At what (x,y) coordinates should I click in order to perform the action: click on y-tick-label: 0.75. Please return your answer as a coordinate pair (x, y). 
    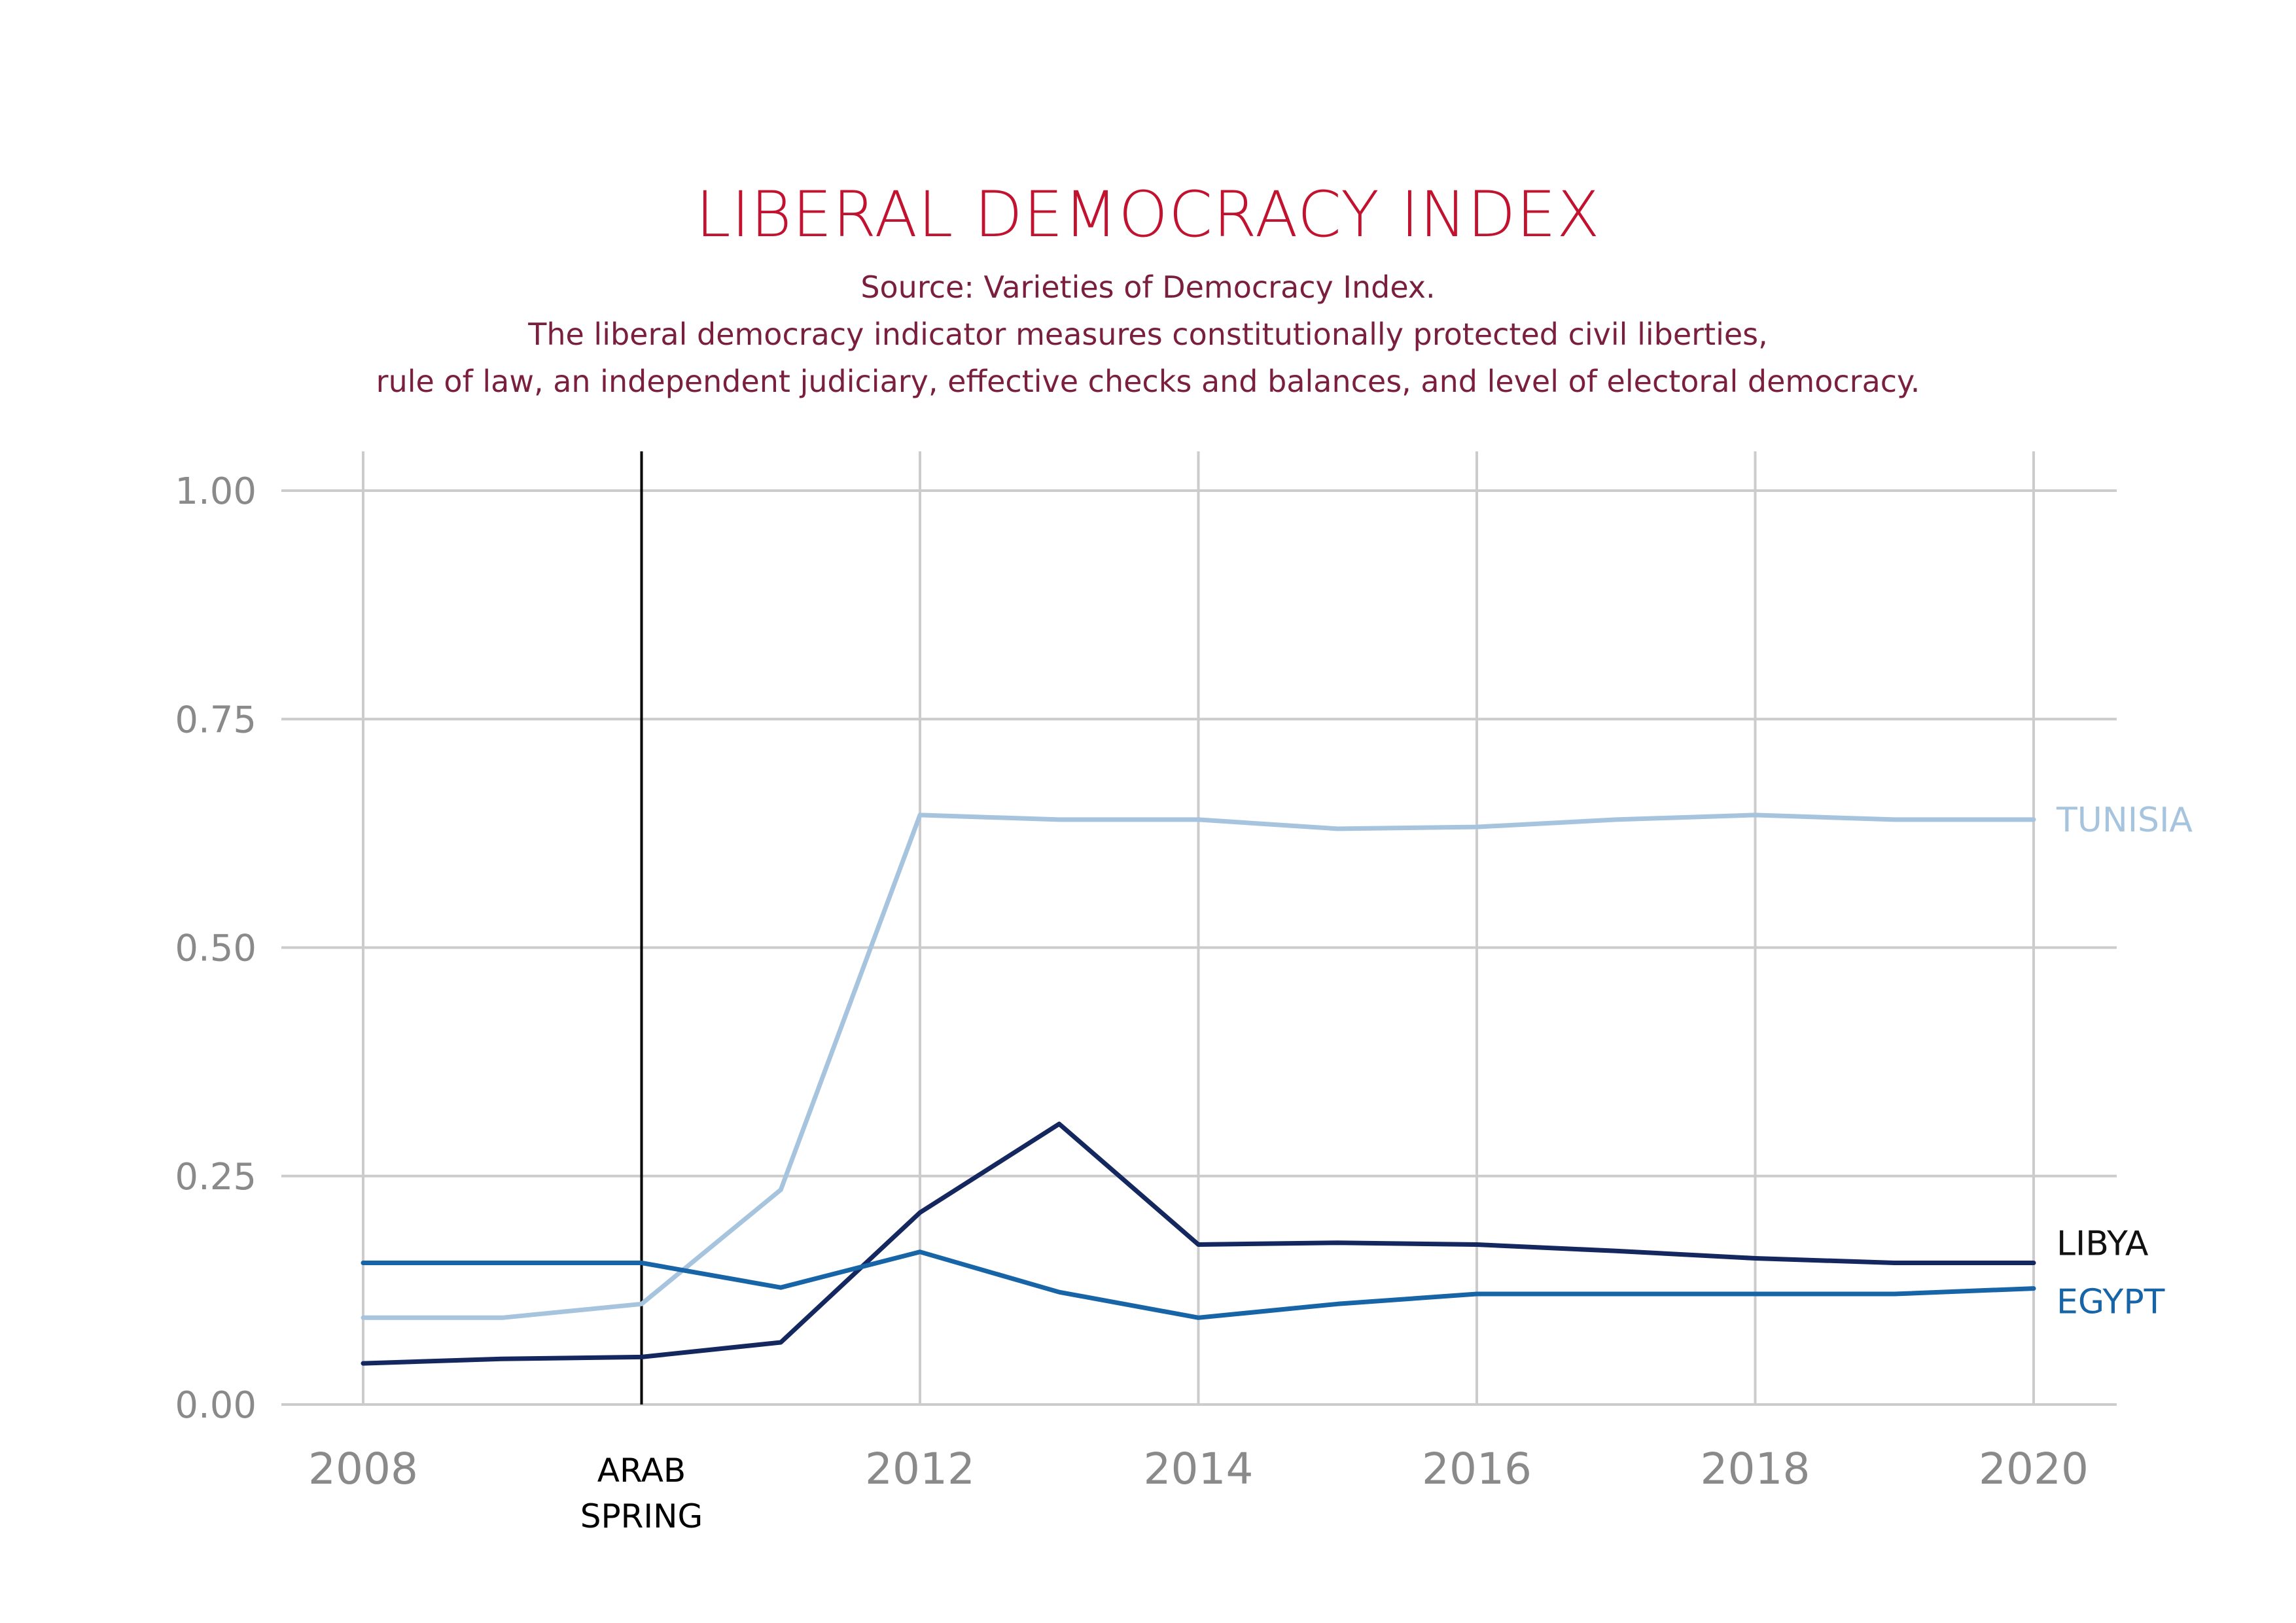
    Looking at the image, I should click on (216, 720).